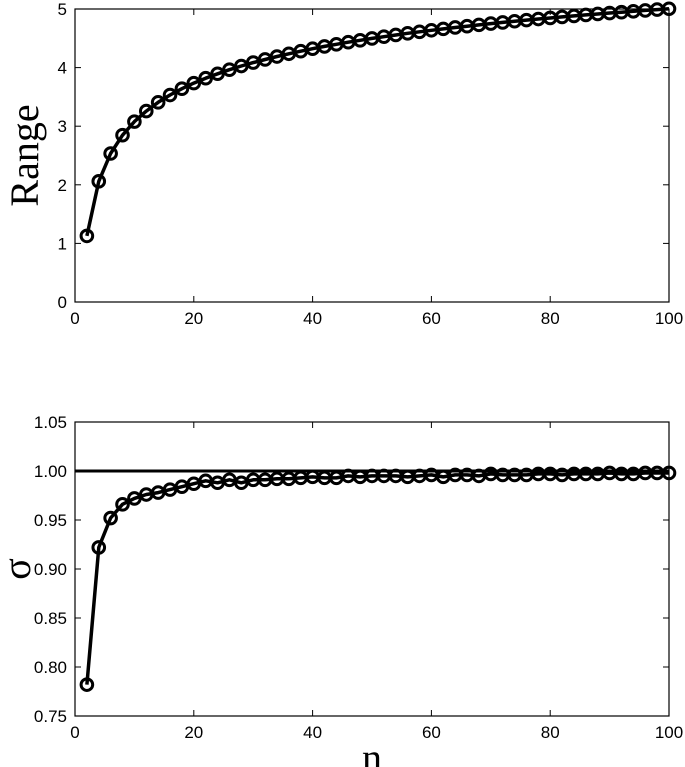 The height and width of the screenshot is (767, 685). What do you see at coordinates (62, 68) in the screenshot?
I see `y-tick-label: 4` at bounding box center [62, 68].